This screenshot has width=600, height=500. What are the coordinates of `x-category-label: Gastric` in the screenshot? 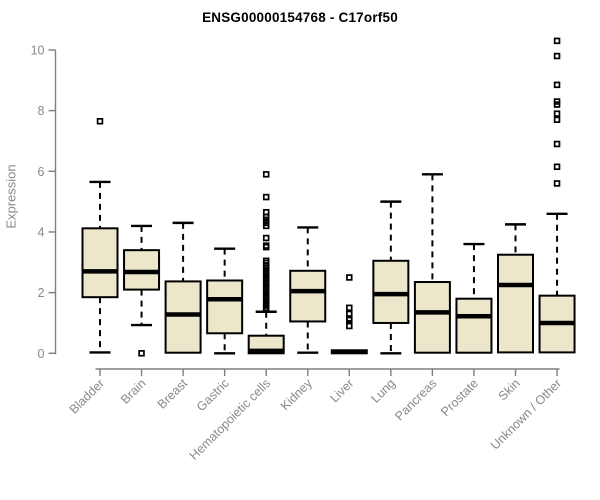 It's located at (213, 395).